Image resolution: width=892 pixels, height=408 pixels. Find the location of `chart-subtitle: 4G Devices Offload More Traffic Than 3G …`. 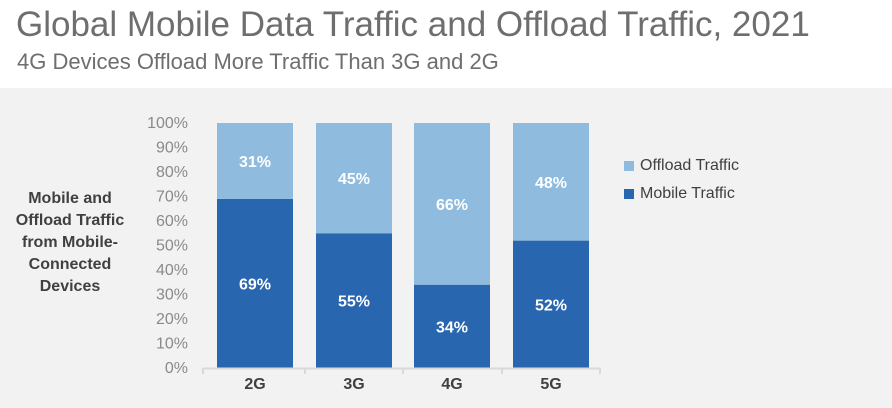

chart-subtitle: 4G Devices Offload More Traffic Than 3G … is located at coordinates (258, 61).